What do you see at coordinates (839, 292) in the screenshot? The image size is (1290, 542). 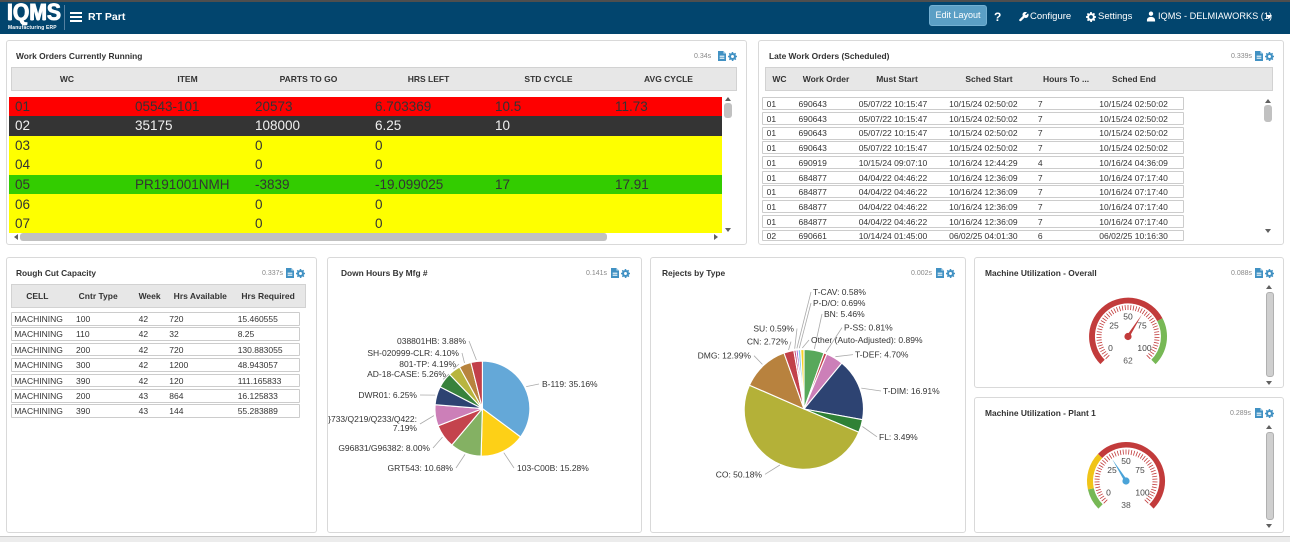 I see `svg-text: T-CAV: 0.58%` at bounding box center [839, 292].